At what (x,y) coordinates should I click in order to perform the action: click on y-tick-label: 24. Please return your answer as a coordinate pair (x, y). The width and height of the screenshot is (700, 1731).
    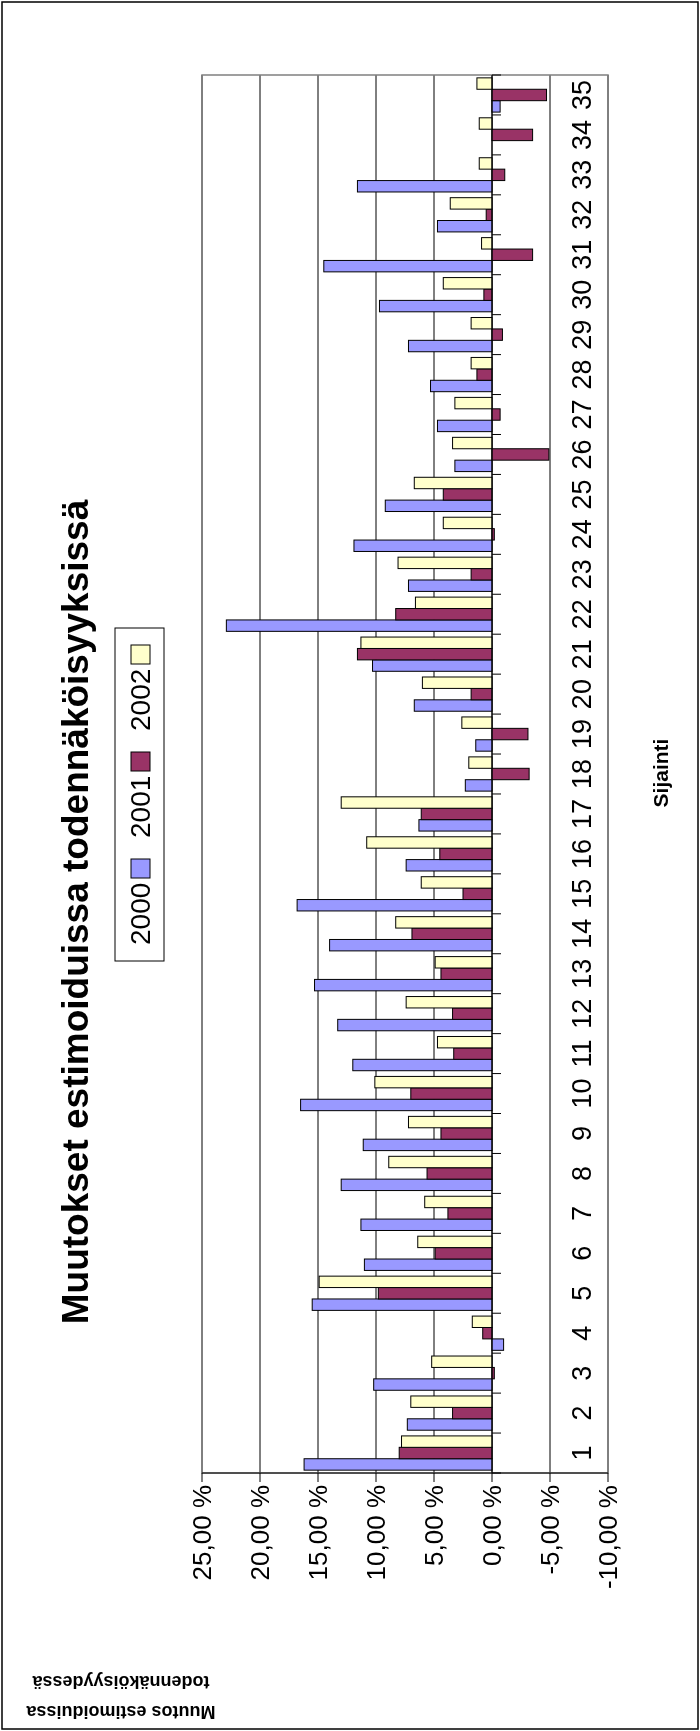
    Looking at the image, I should click on (582, 534).